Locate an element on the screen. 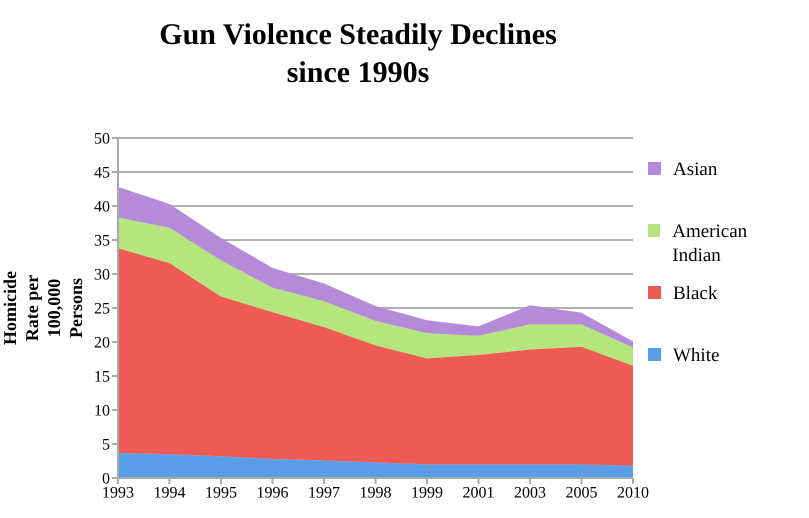 The height and width of the screenshot is (518, 809). x-tick-label: 1994 is located at coordinates (170, 493).